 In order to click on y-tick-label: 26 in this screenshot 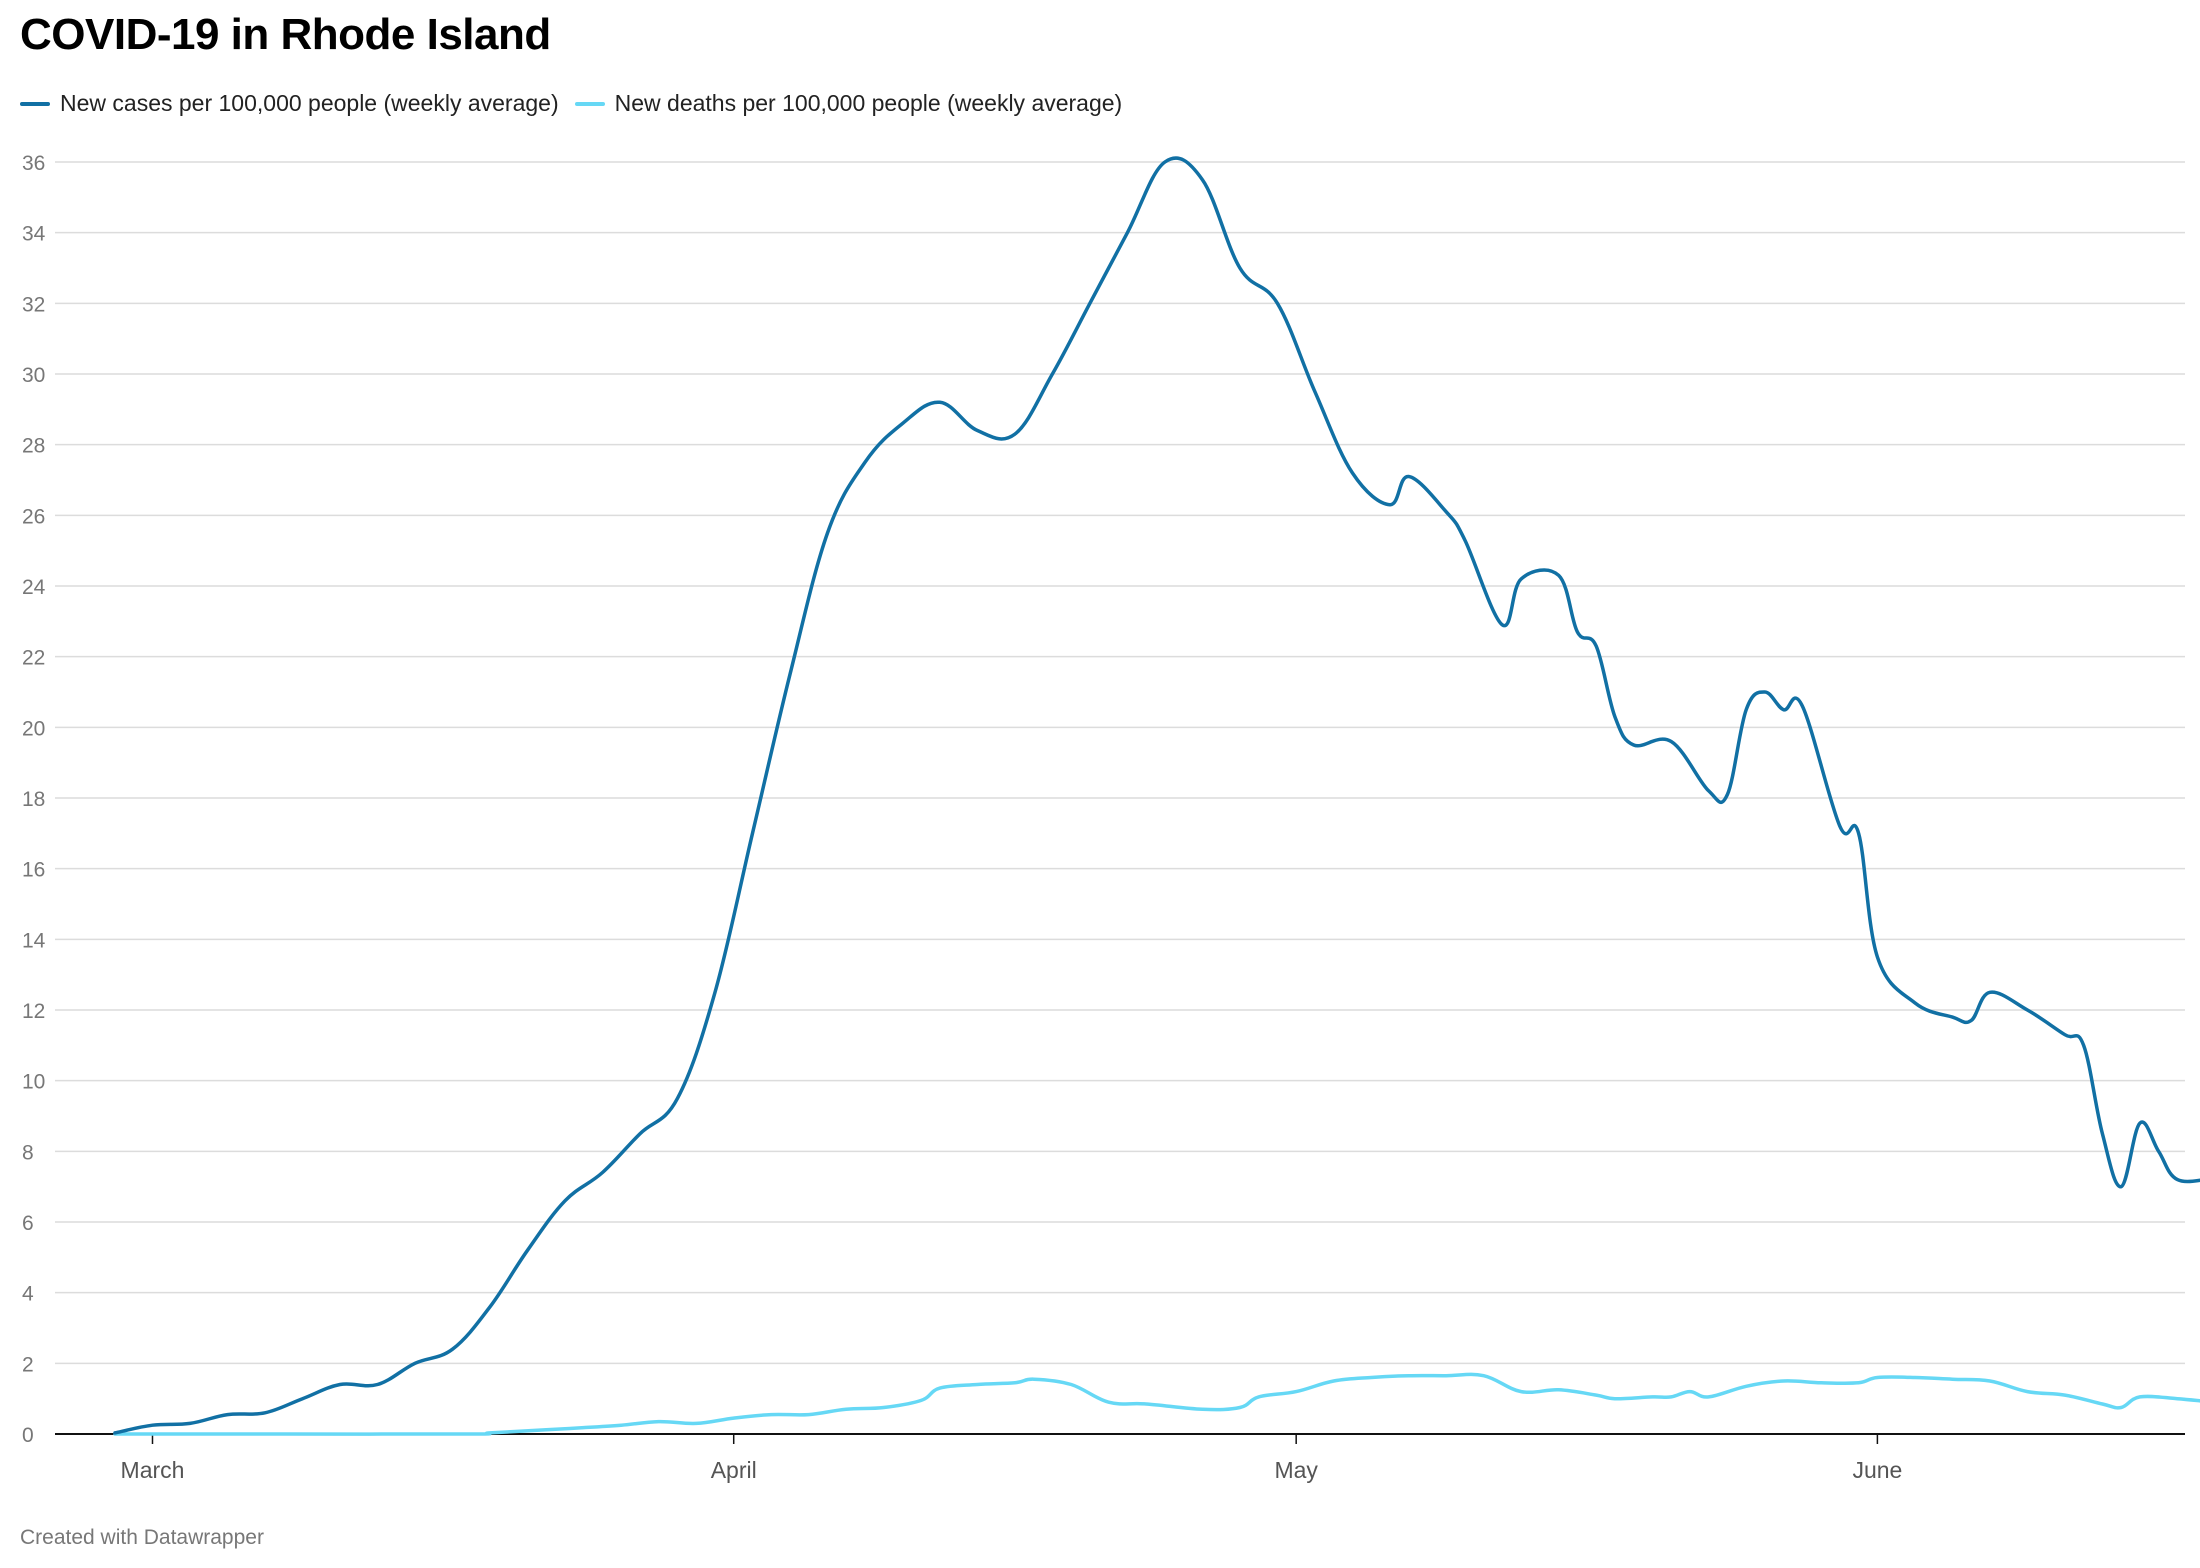, I will do `click(33, 516)`.